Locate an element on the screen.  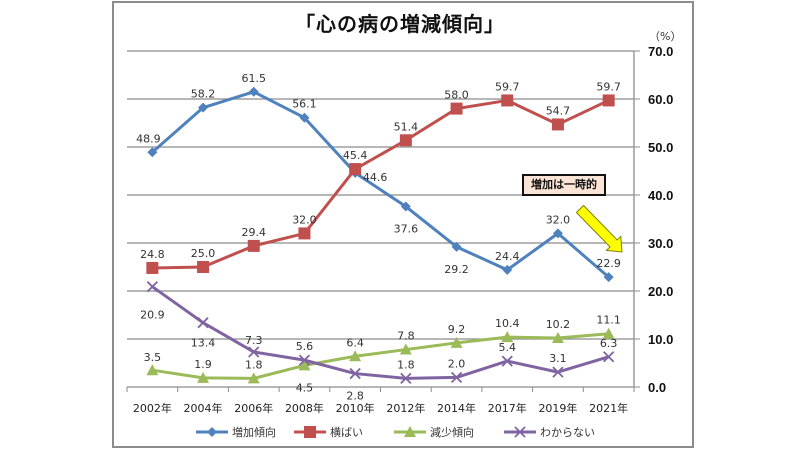
data-label: 1.8 is located at coordinates (254, 364).